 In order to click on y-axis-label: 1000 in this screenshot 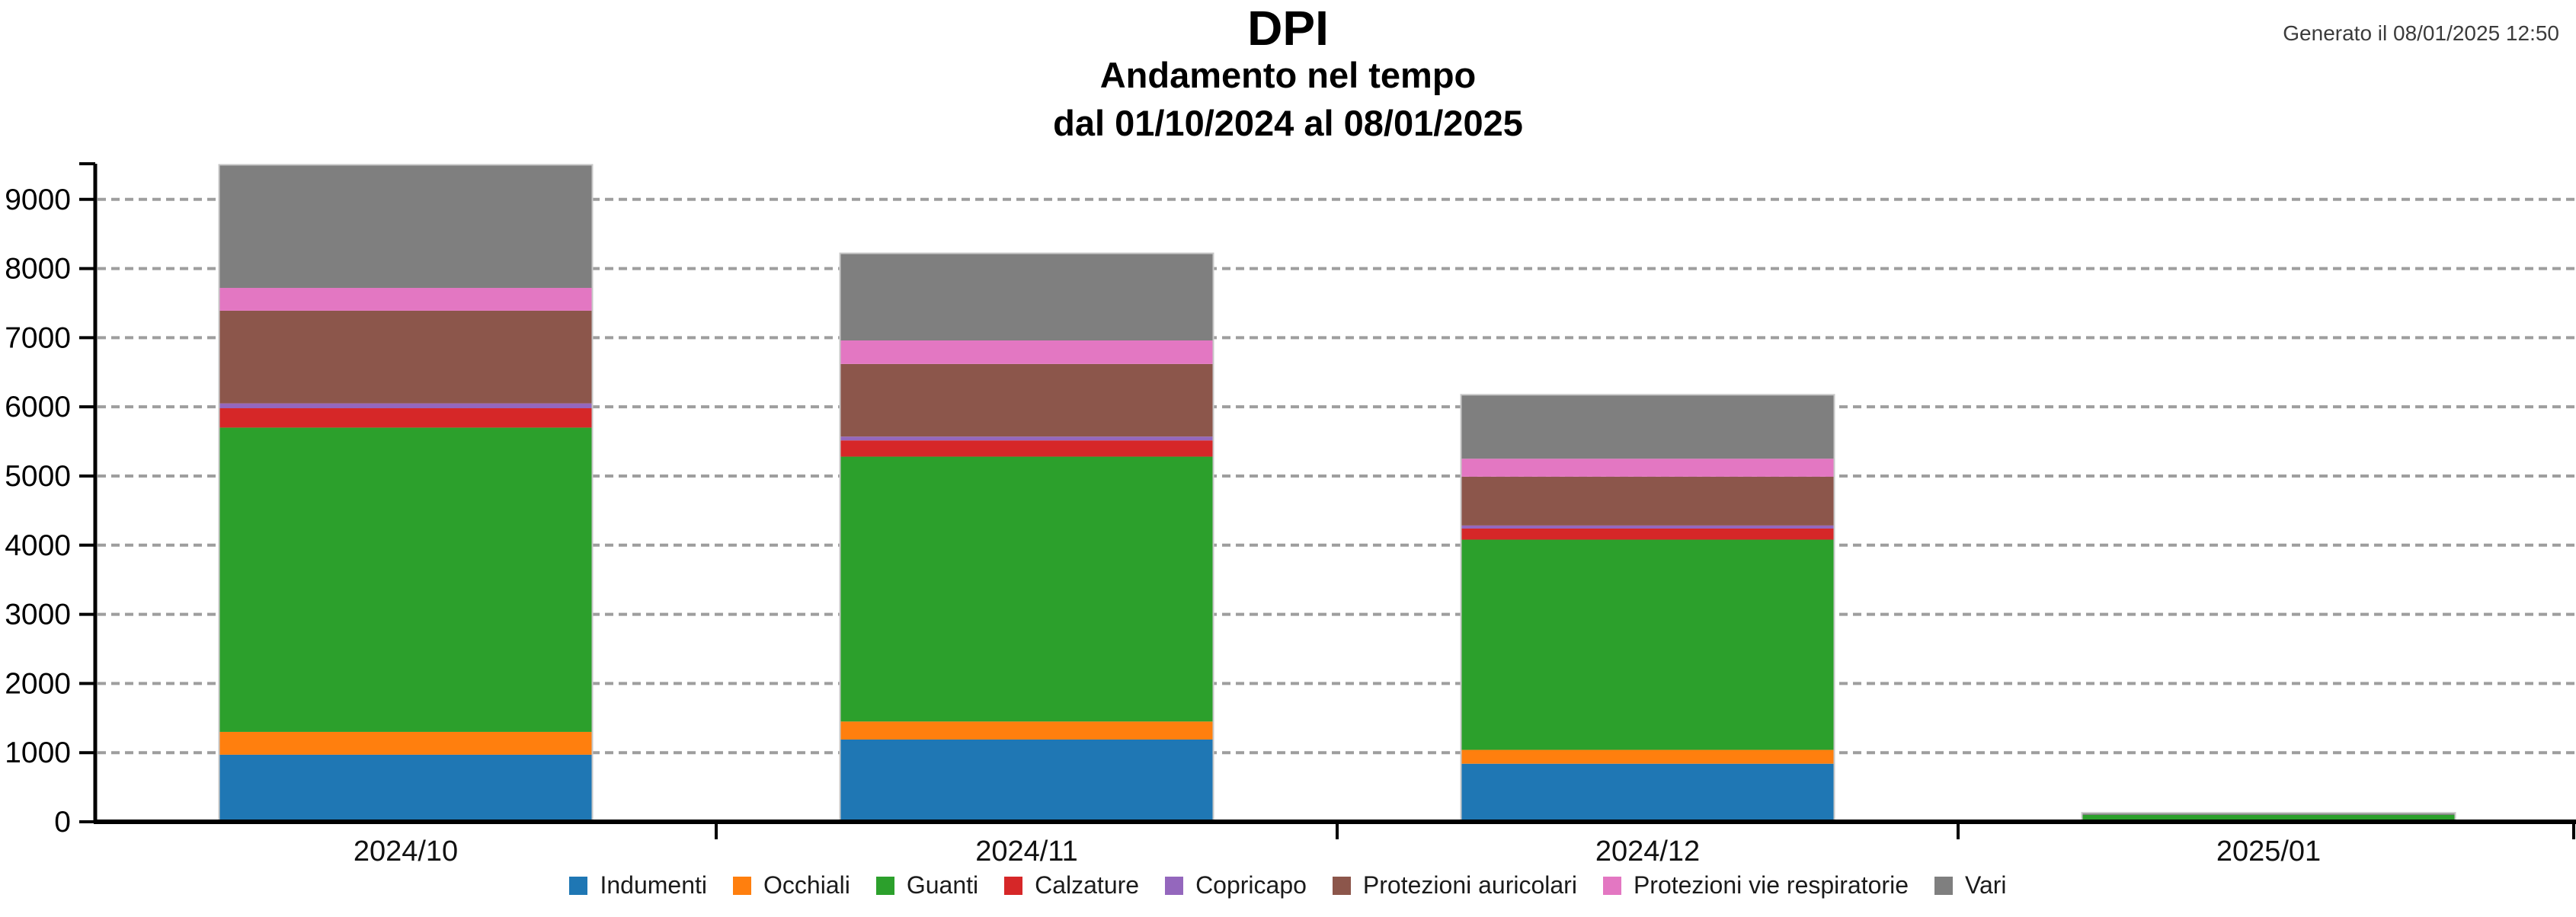, I will do `click(38, 752)`.